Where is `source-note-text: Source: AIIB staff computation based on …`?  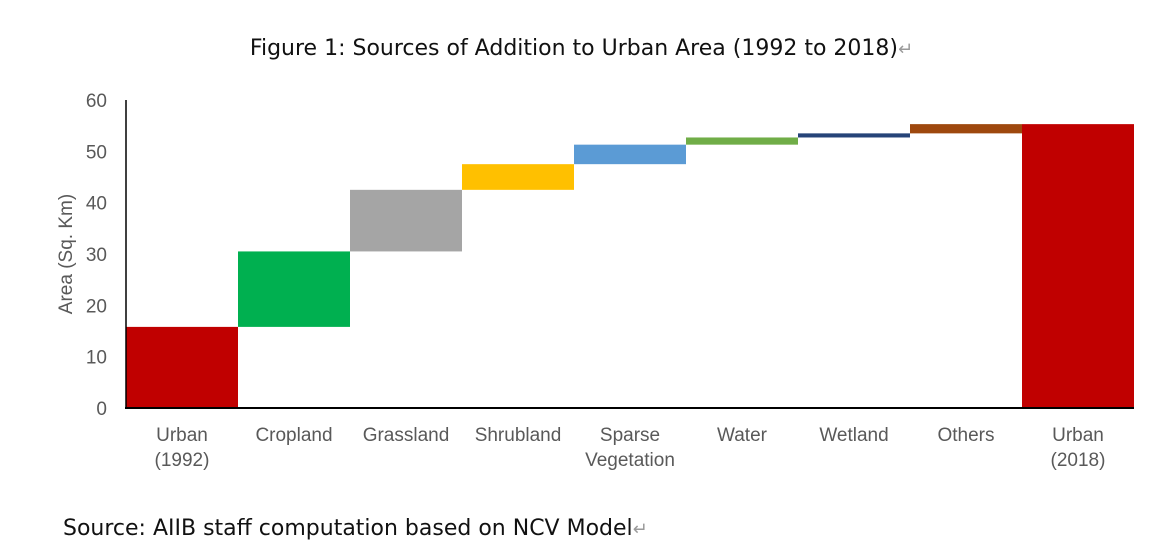
source-note-text: Source: AIIB staff computation based on … is located at coordinates (348, 528).